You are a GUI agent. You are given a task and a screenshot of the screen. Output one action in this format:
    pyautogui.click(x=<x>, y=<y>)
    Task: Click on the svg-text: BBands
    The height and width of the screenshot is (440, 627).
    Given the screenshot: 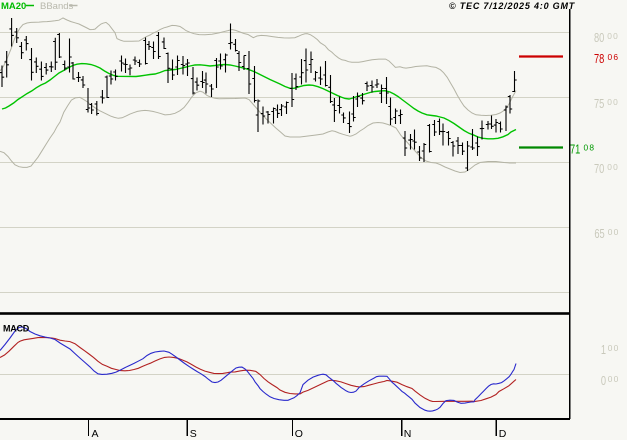 What is the action you would take?
    pyautogui.click(x=57, y=6)
    